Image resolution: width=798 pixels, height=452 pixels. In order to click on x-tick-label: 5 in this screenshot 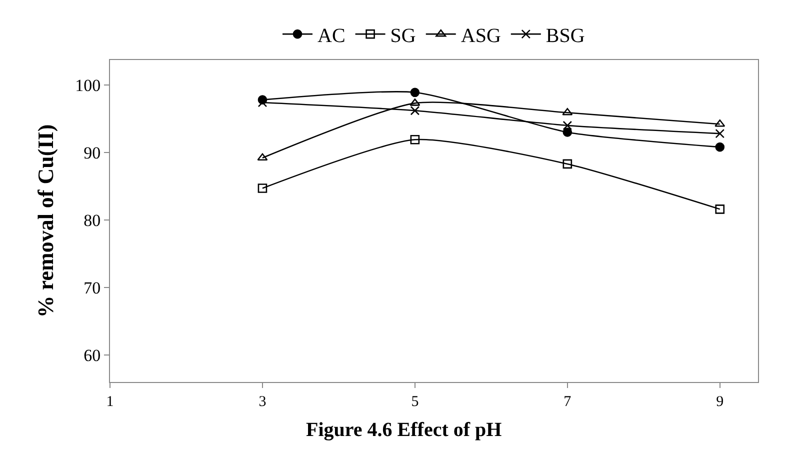, I will do `click(415, 402)`.